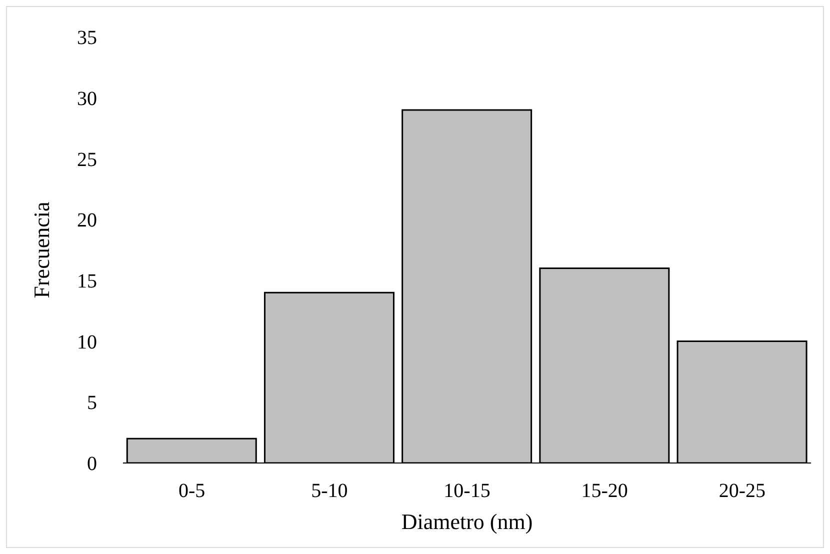 The width and height of the screenshot is (830, 554). Describe the element at coordinates (92, 403) in the screenshot. I see `y-tick-label: 5` at that location.